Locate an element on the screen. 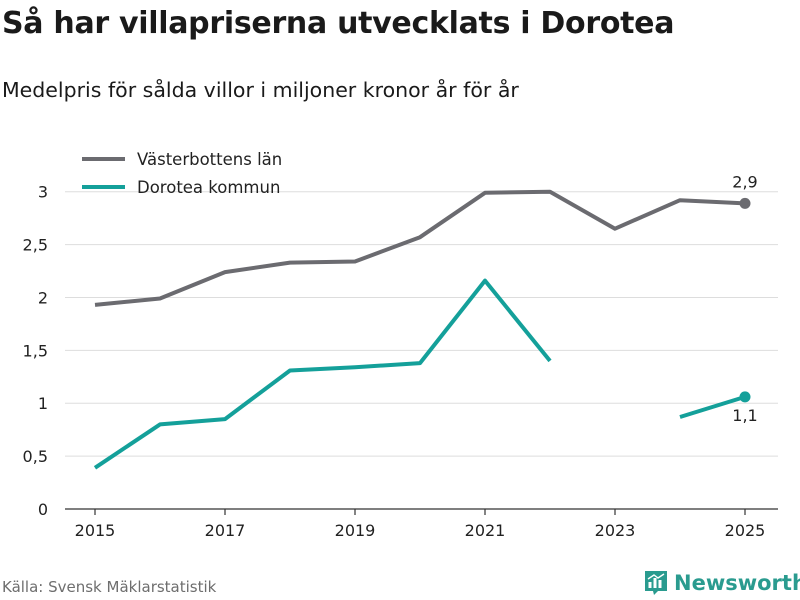  y-tick-label: 3 is located at coordinates (43, 192).